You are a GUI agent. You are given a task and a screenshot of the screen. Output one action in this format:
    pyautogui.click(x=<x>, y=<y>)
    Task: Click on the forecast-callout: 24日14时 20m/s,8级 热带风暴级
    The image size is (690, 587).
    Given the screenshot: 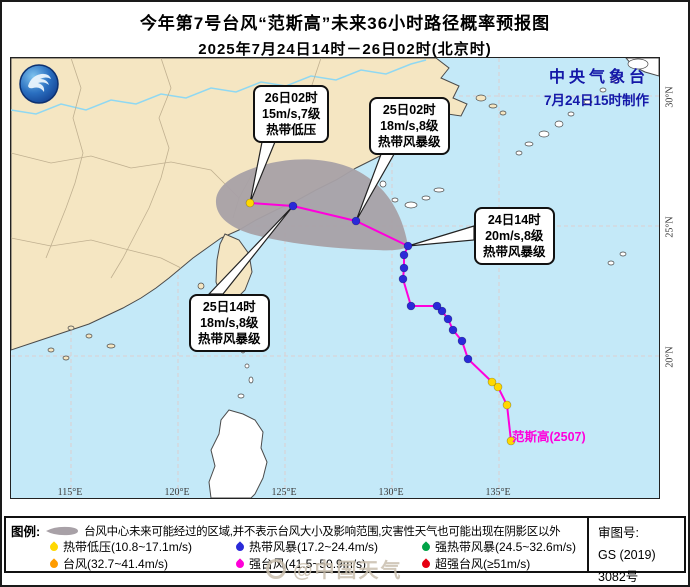 What is the action you would take?
    pyautogui.click(x=514, y=236)
    